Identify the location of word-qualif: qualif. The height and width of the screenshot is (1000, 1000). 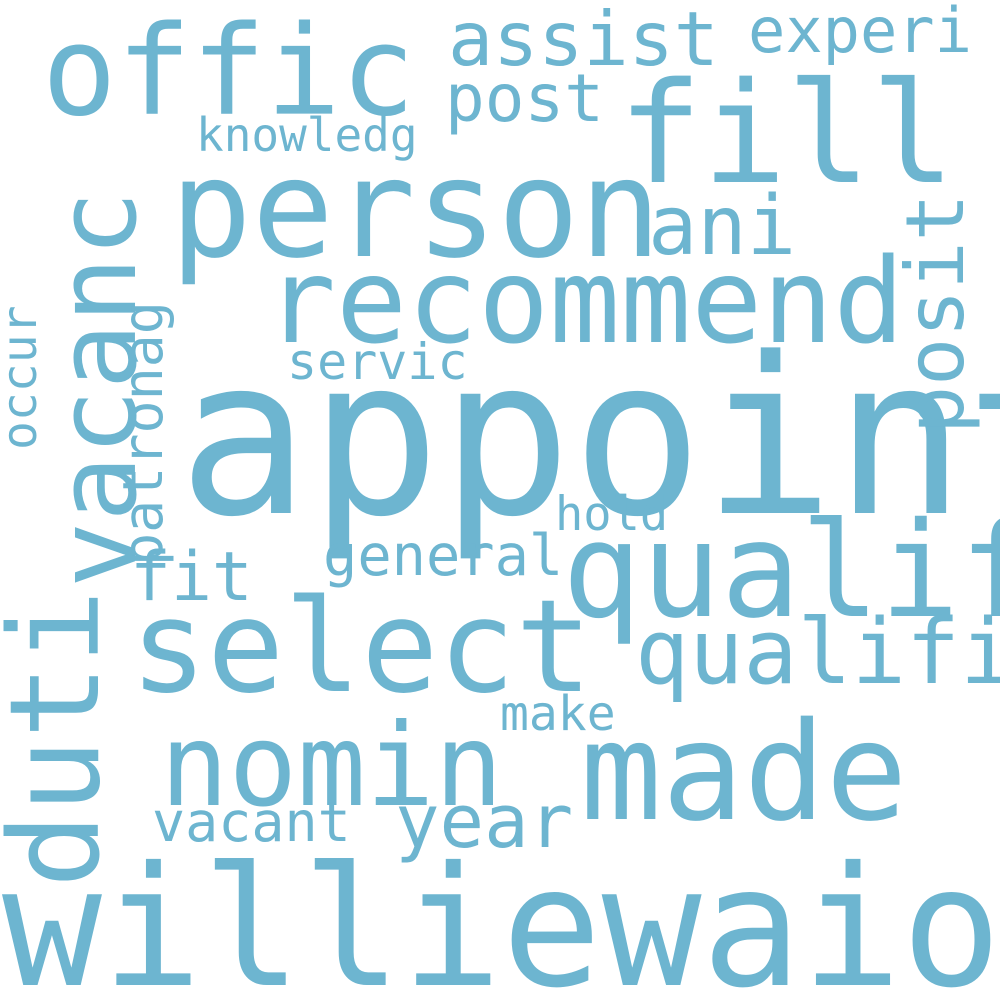
(781, 571).